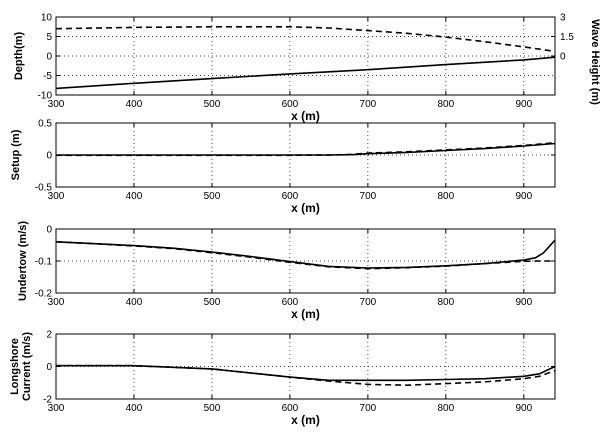 This screenshot has width=604, height=436. What do you see at coordinates (15, 366) in the screenshot?
I see `y-axis-label-line: Longshore` at bounding box center [15, 366].